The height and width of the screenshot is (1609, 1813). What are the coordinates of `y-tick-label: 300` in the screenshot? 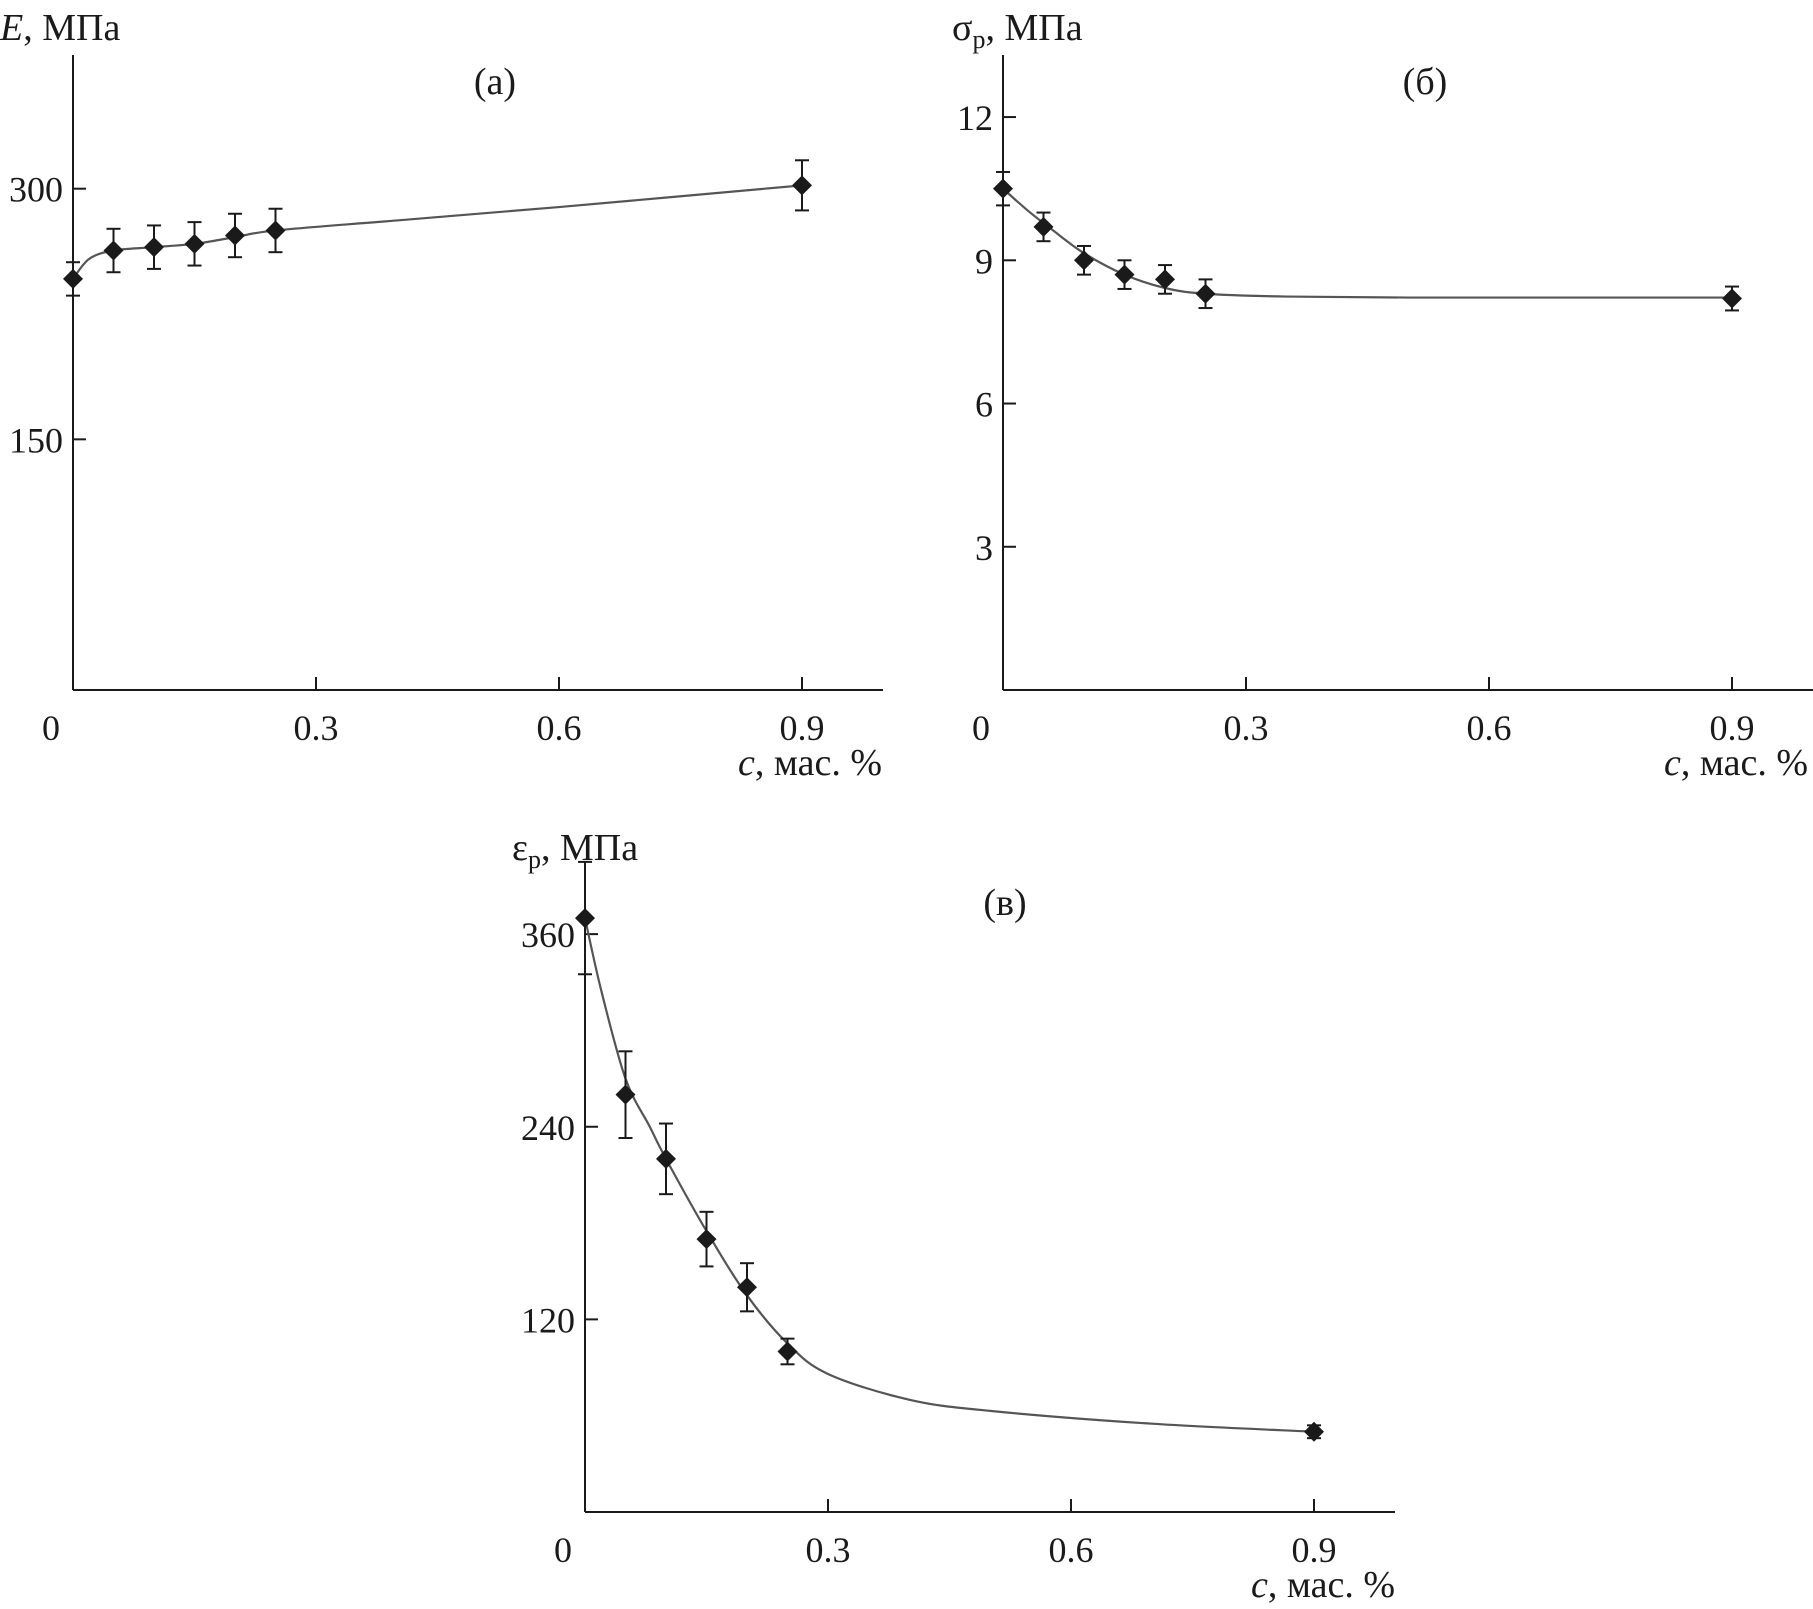 It's located at (36, 190).